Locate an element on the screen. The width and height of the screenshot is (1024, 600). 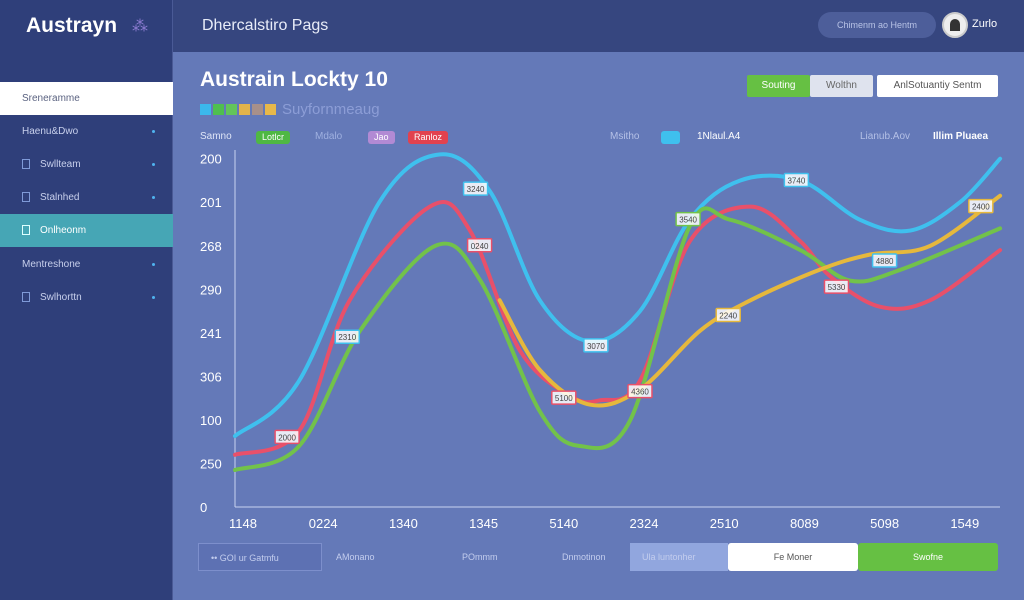
data-label: 3740 is located at coordinates (796, 180).